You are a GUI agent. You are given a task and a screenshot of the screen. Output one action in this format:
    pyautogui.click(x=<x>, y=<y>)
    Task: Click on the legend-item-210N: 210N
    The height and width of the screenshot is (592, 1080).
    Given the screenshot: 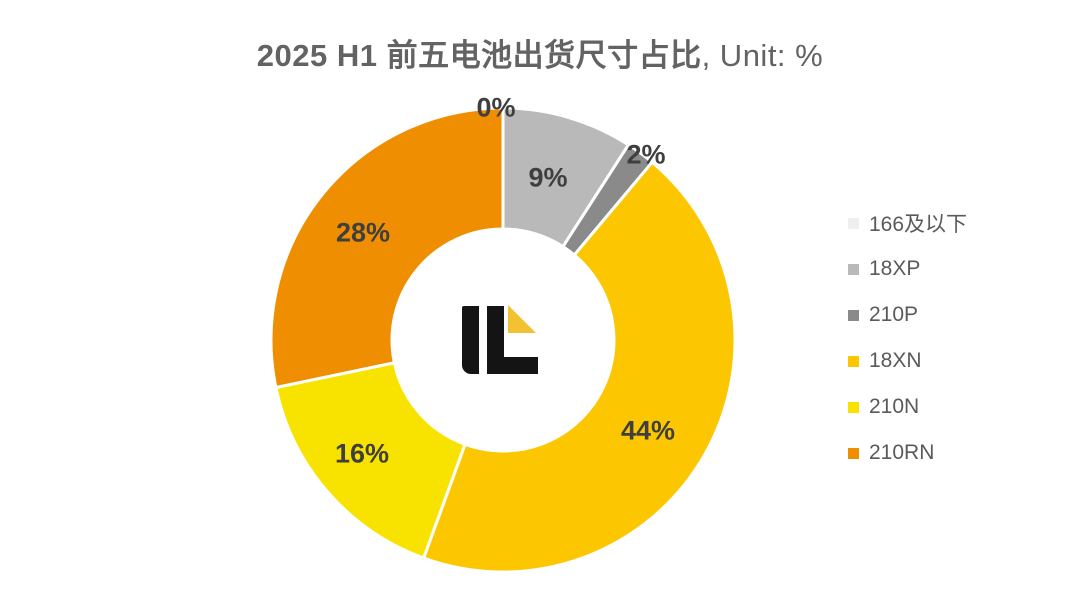 What is the action you would take?
    pyautogui.click(x=907, y=407)
    